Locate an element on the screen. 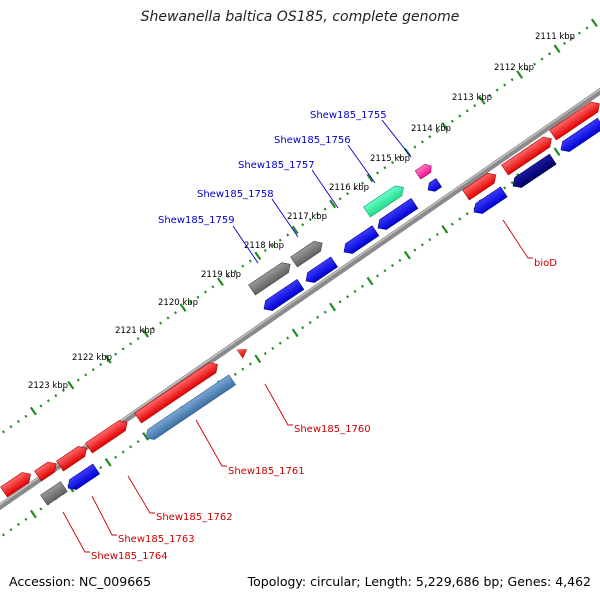  kbp-label: 2115 kbp is located at coordinates (390, 159).